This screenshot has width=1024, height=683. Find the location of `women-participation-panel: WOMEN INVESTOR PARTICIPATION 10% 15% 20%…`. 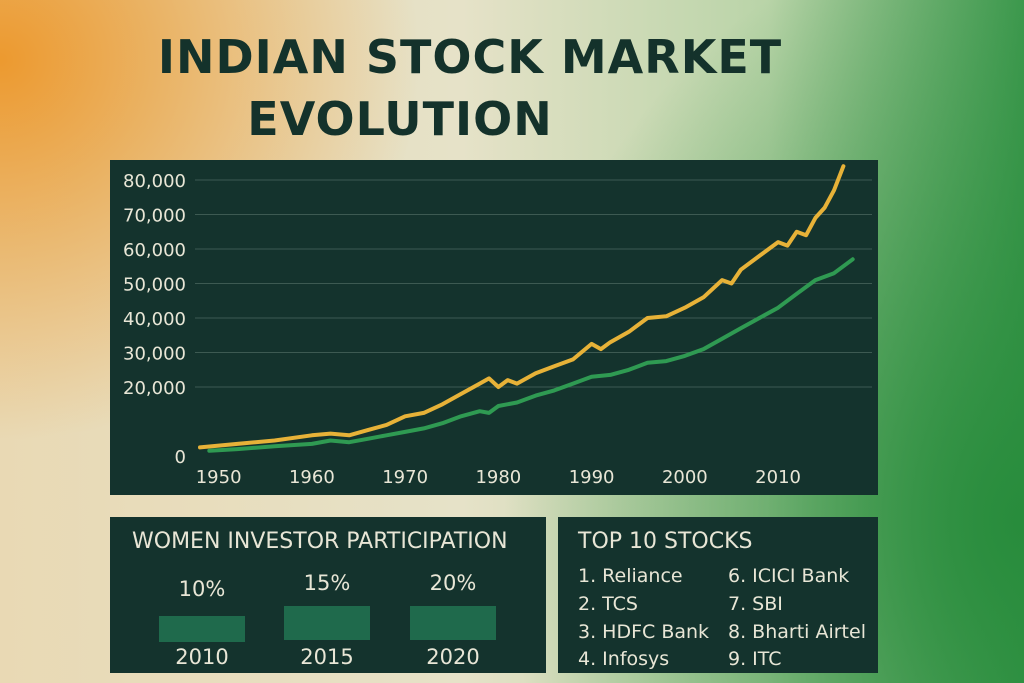

women-participation-panel: WOMEN INVESTOR PARTICIPATION 10% 15% 20%… is located at coordinates (328, 595).